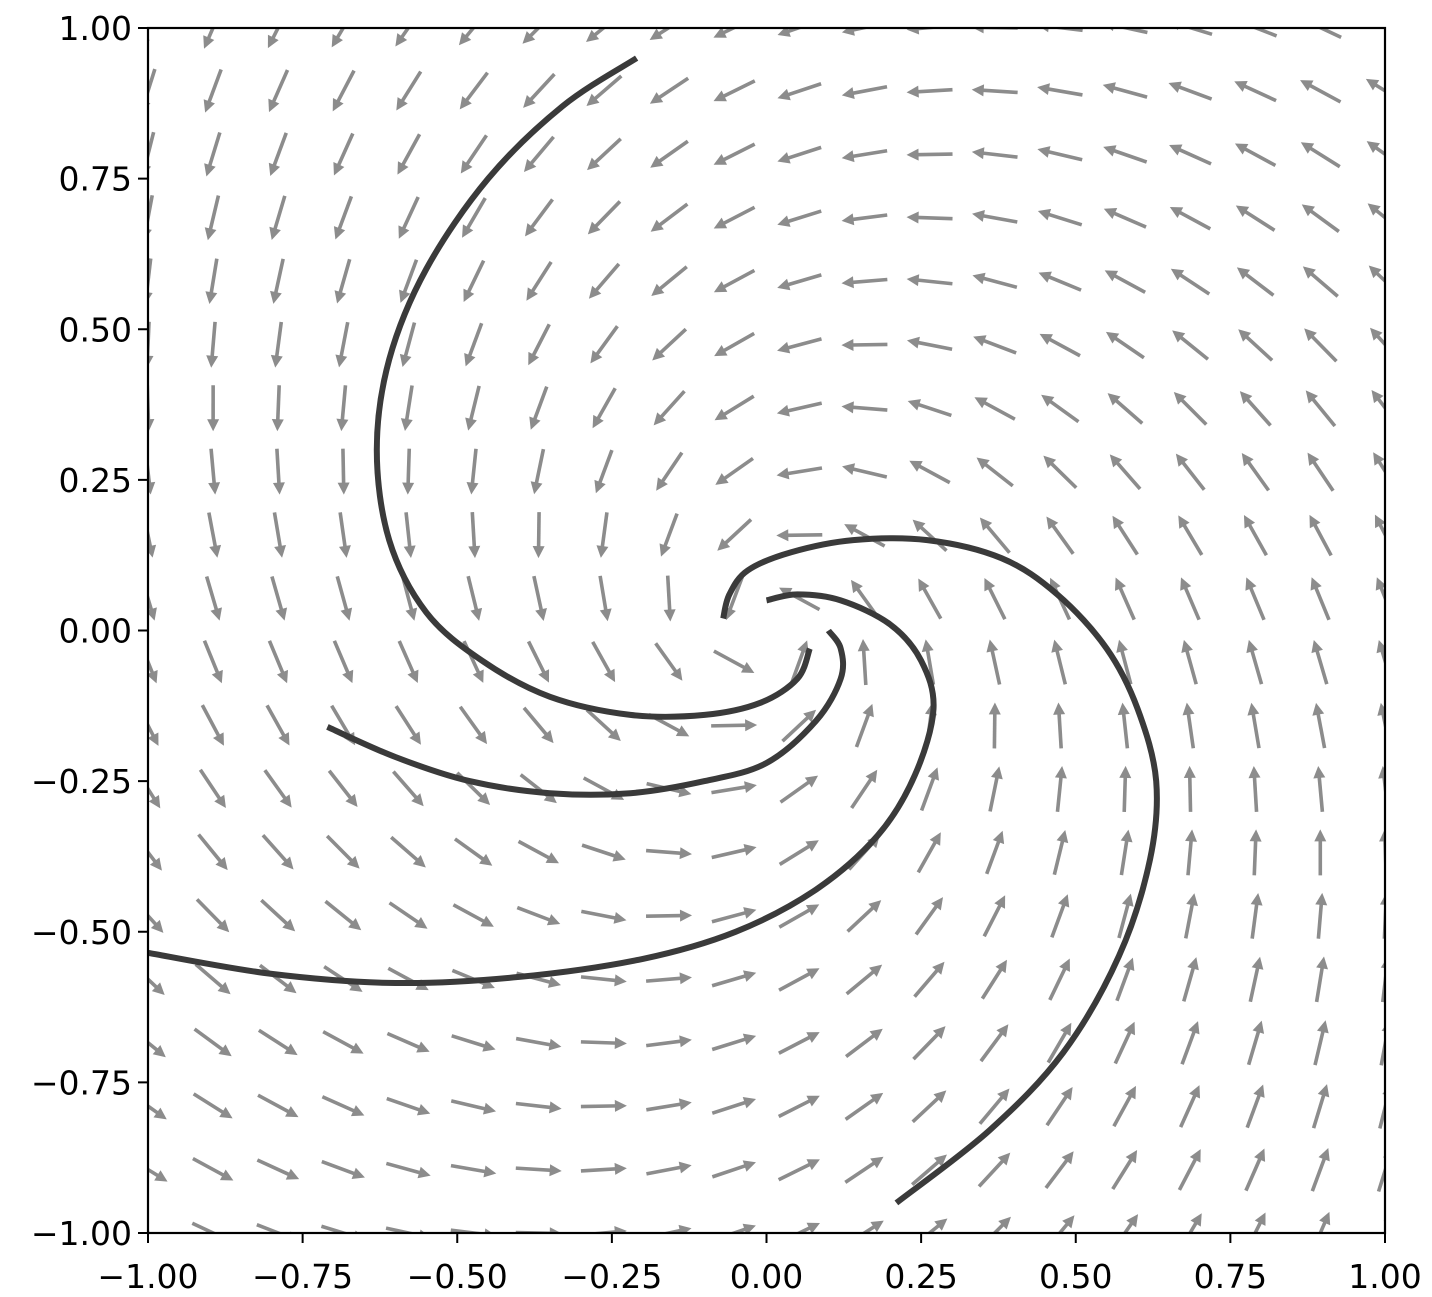 Image resolution: width=1432 pixels, height=1297 pixels. What do you see at coordinates (89, 631) in the screenshot?
I see `y-axis: −1.00 −0.75 −0.50 −0.25 0.00 0.25 0.50 0.75 1.00` at bounding box center [89, 631].